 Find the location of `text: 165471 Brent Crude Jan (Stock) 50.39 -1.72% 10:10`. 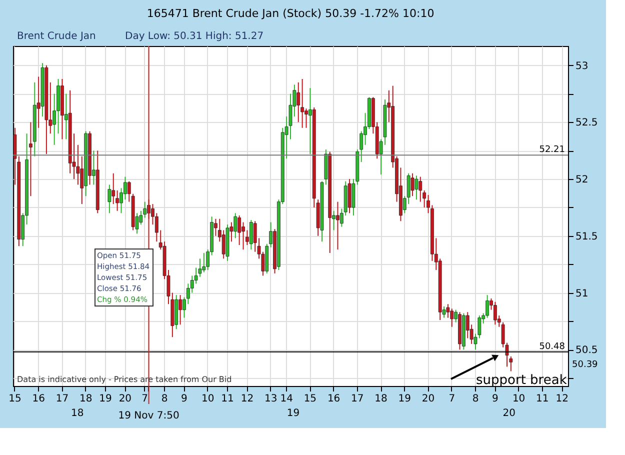

text: 165471 Brent Crude Jan (Stock) 50.39 -1.72% 10:10 is located at coordinates (290, 13).